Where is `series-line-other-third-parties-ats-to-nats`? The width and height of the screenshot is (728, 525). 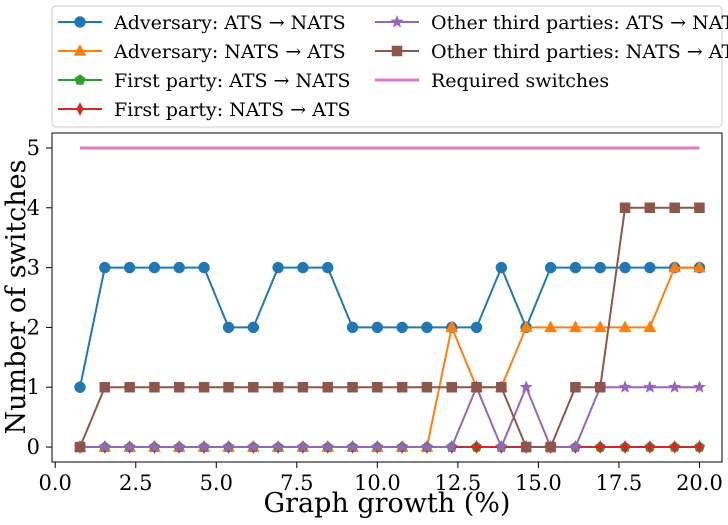 series-line-other-third-parties-ats-to-nats is located at coordinates (390, 417).